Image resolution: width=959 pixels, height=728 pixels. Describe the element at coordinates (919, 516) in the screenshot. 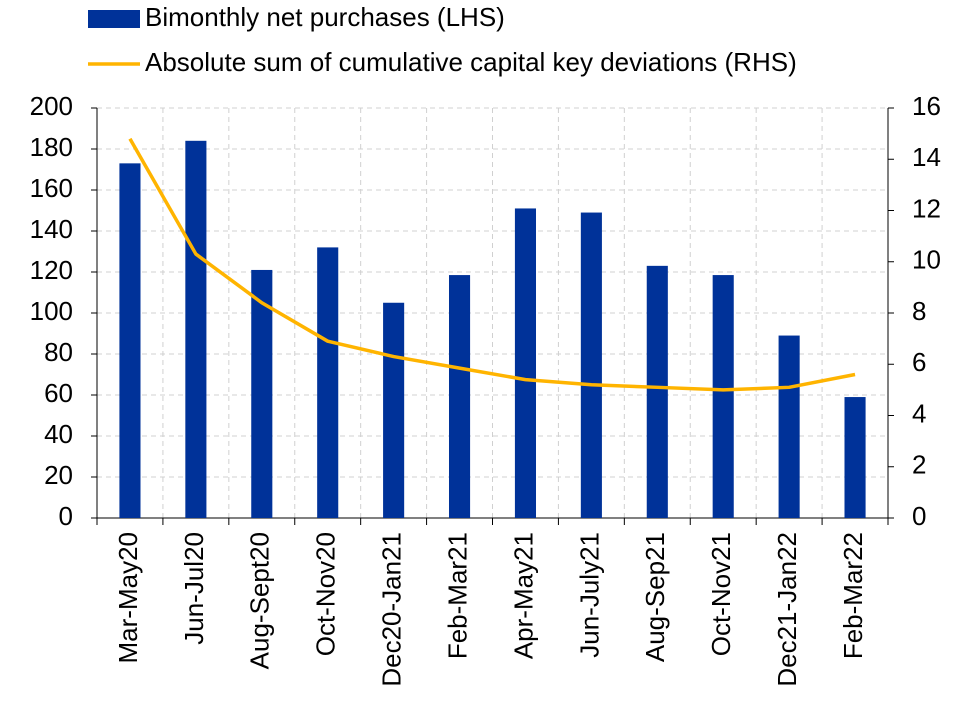

I see `y2-tick-label: 0` at that location.